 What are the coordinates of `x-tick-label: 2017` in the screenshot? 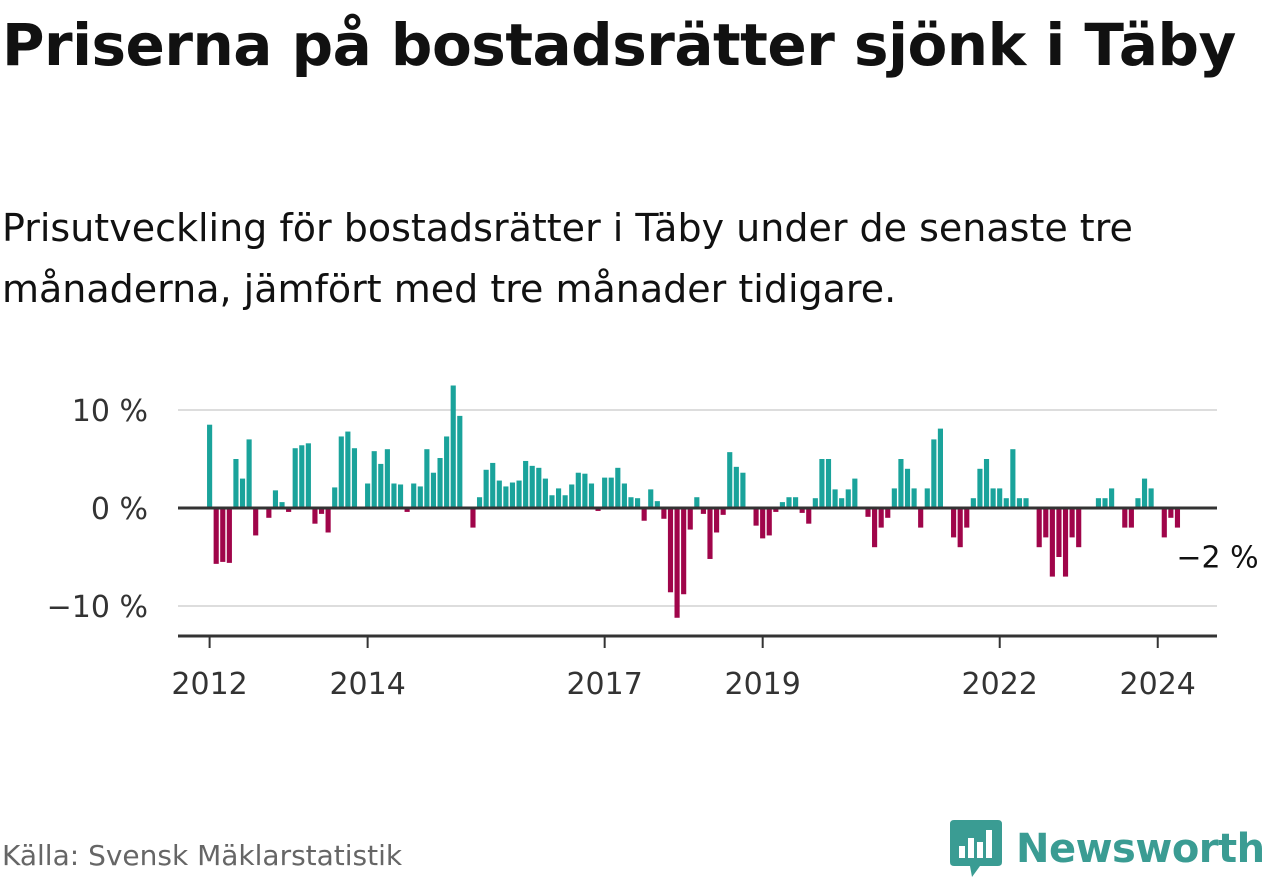 It's located at (604, 683).